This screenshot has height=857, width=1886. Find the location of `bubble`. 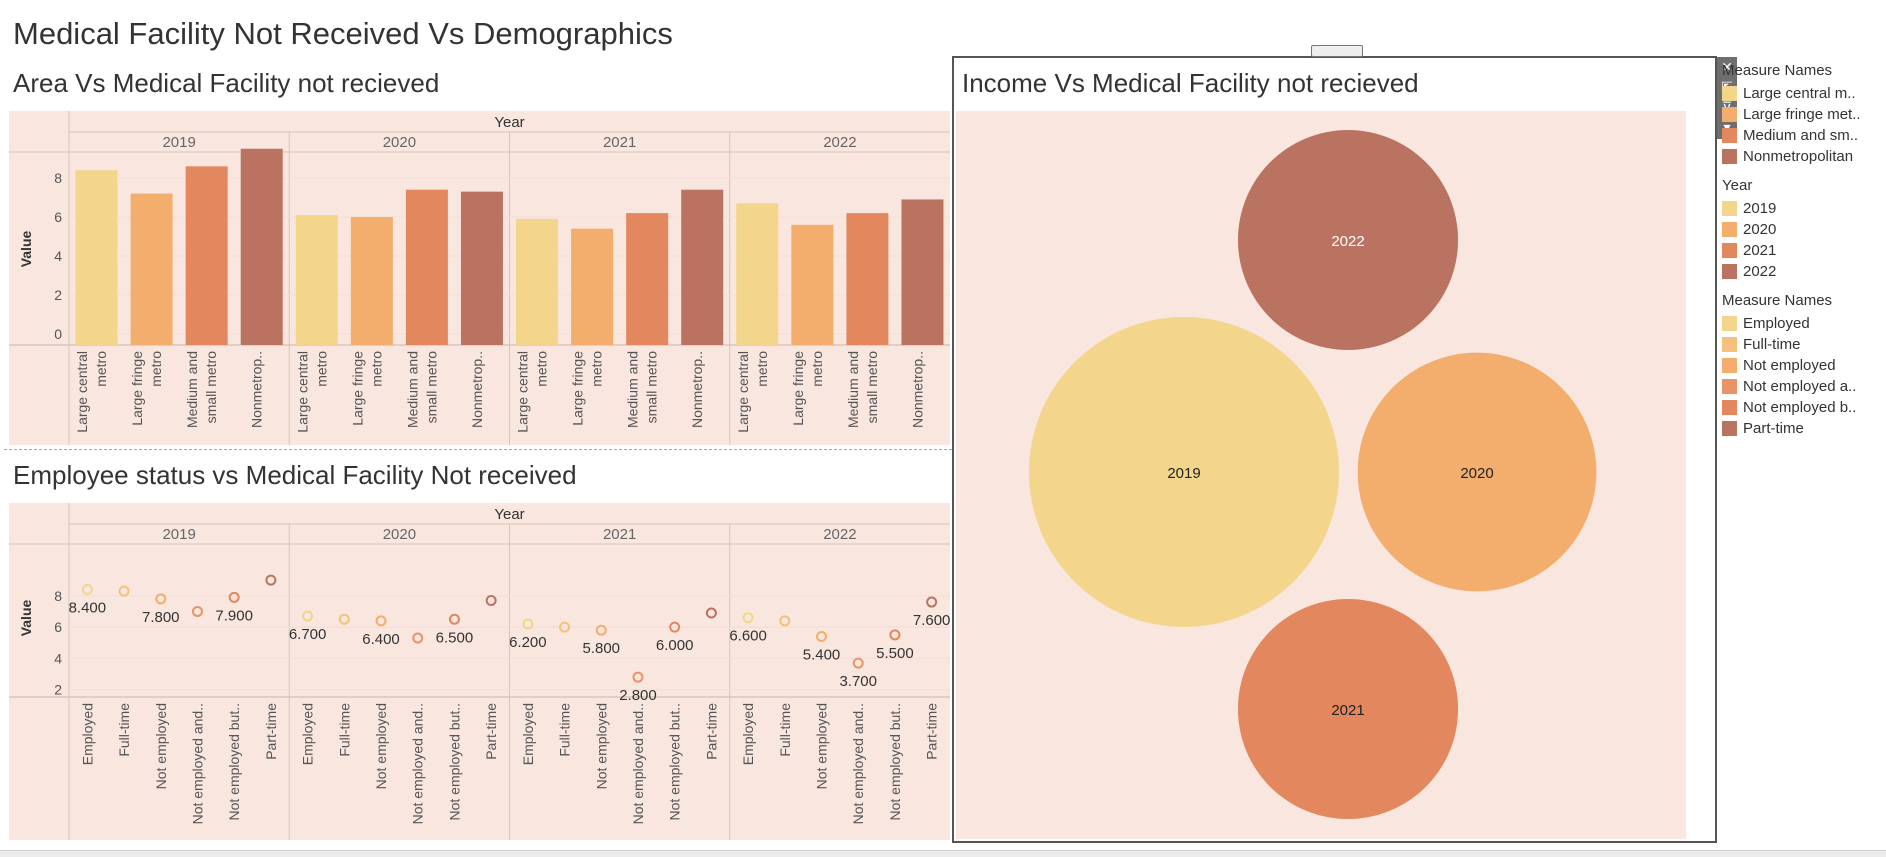

bubble is located at coordinates (1348, 709).